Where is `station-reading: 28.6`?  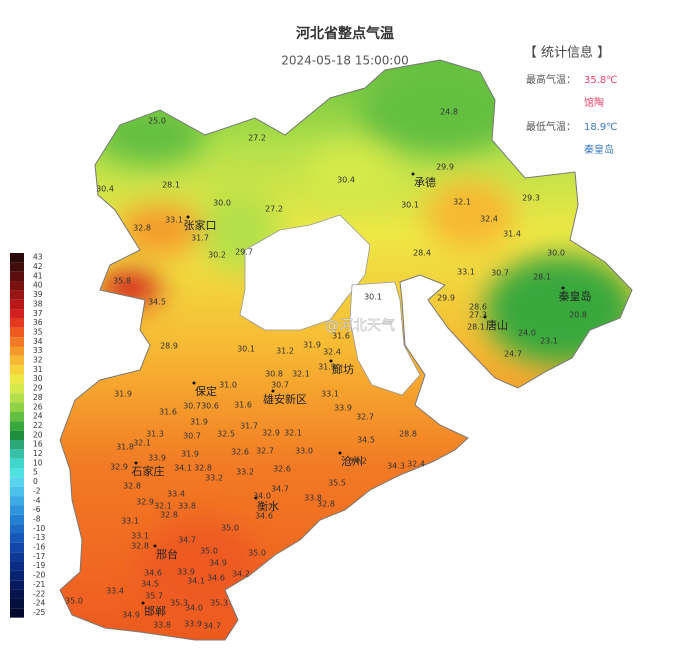
station-reading: 28.6 is located at coordinates (478, 307).